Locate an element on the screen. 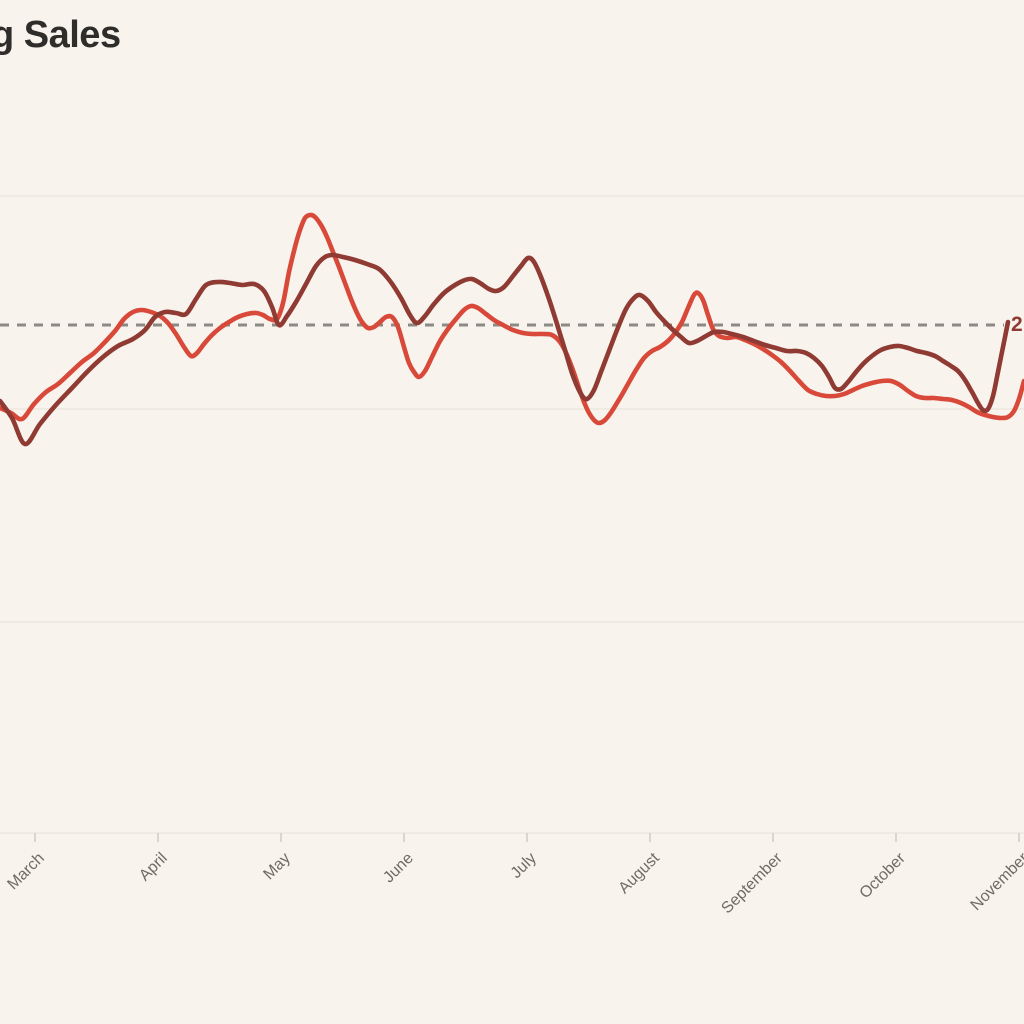  x-axis-label: November is located at coordinates (996, 881).